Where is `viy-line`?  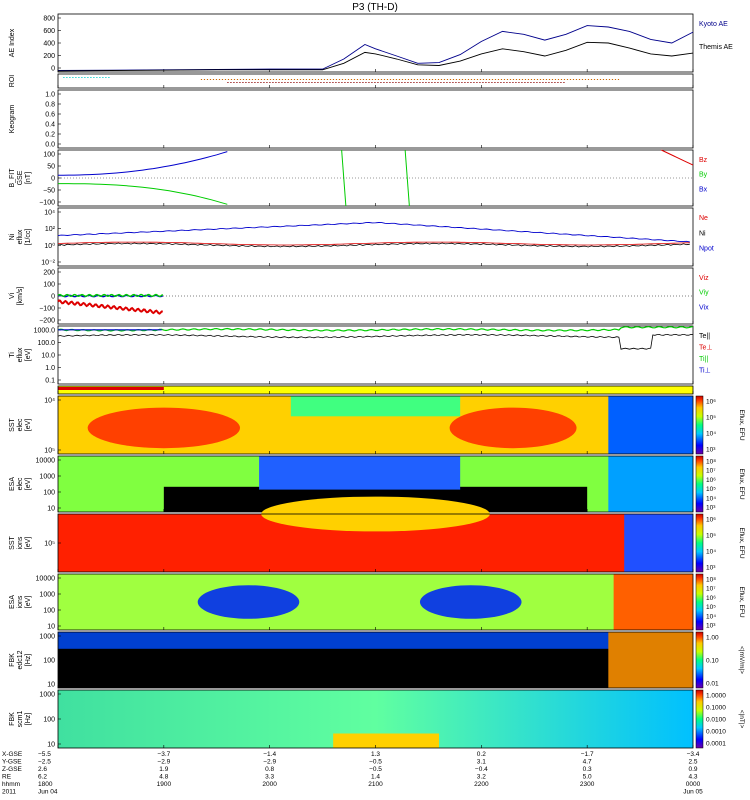
viy-line is located at coordinates (110, 295).